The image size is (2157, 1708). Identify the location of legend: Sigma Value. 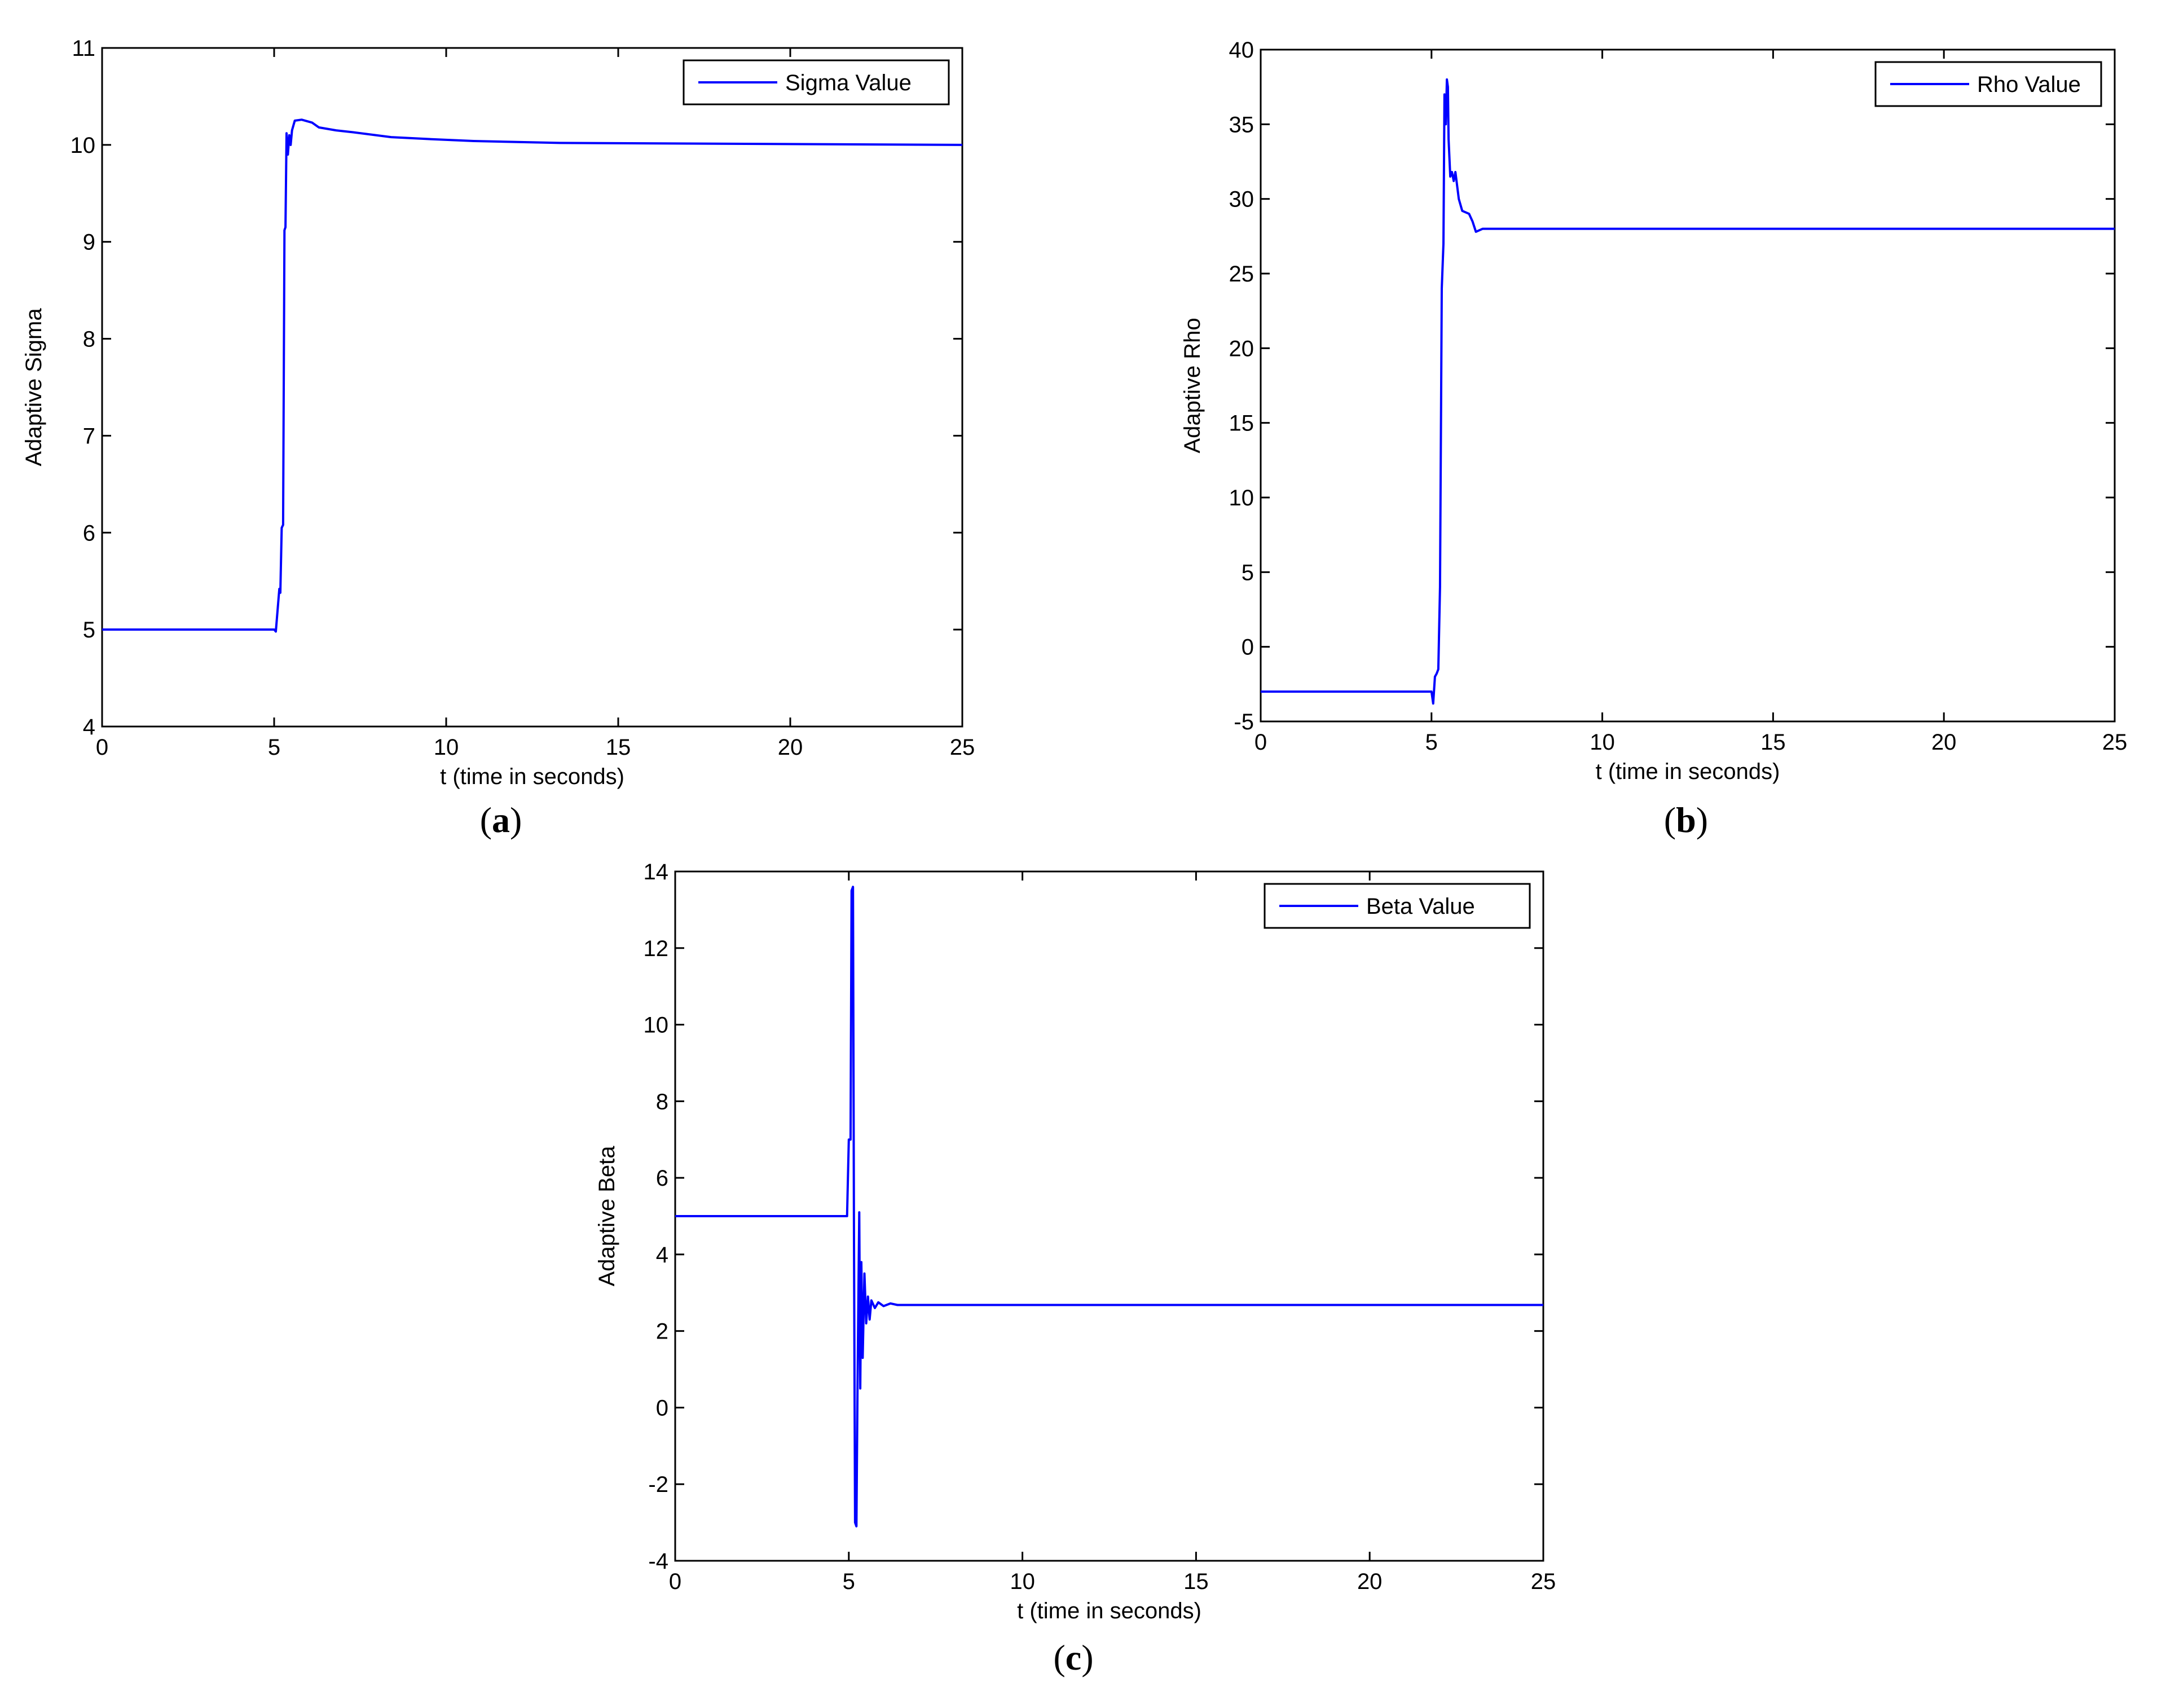
(816, 82).